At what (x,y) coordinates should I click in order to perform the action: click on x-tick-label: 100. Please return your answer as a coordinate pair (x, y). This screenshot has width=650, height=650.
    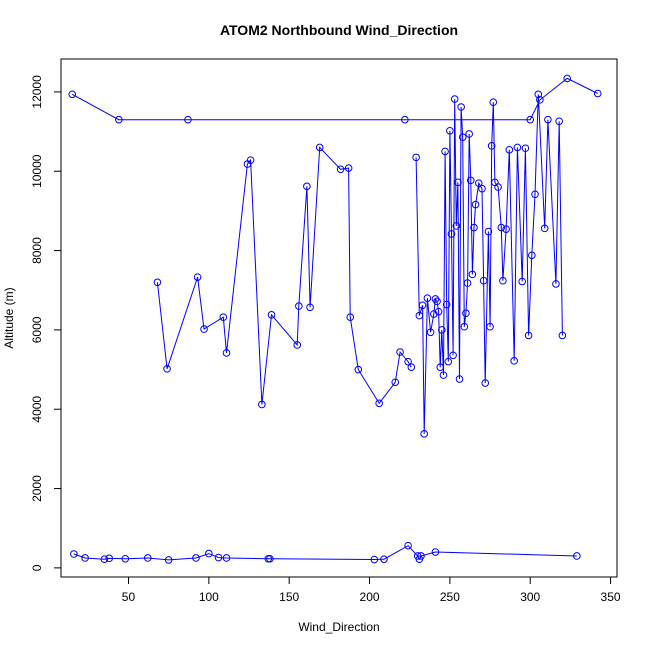
    Looking at the image, I should click on (209, 597).